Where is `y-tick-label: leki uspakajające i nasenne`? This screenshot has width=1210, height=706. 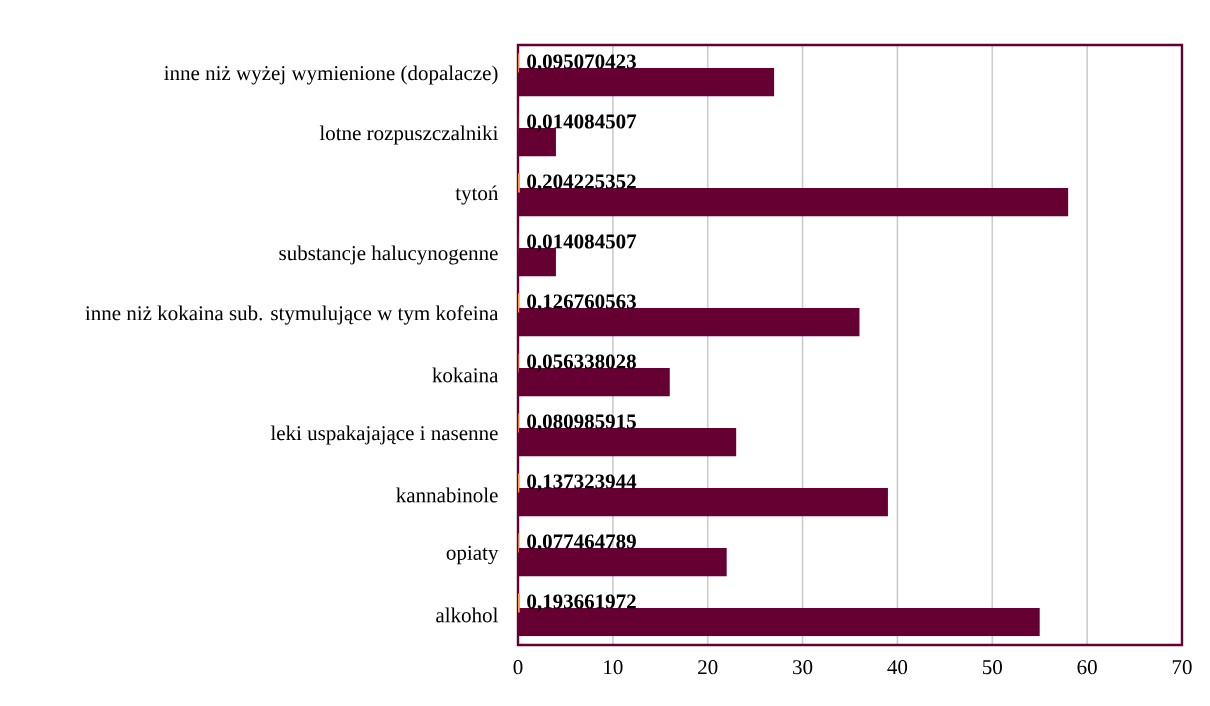 y-tick-label: leki uspakajające i nasenne is located at coordinates (384, 435).